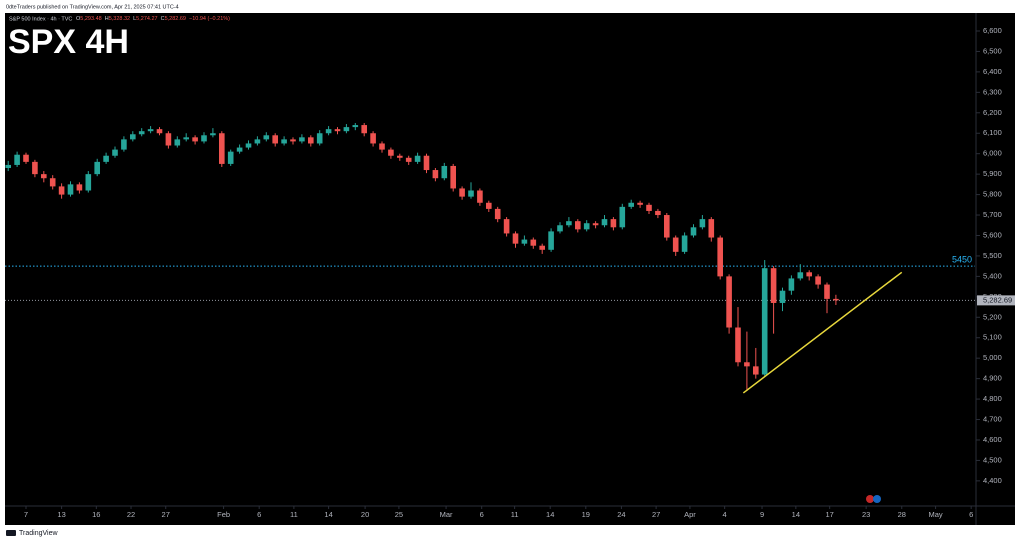 Image resolution: width=1024 pixels, height=541 pixels. I want to click on y-tick-label: 6,500, so click(992, 50).